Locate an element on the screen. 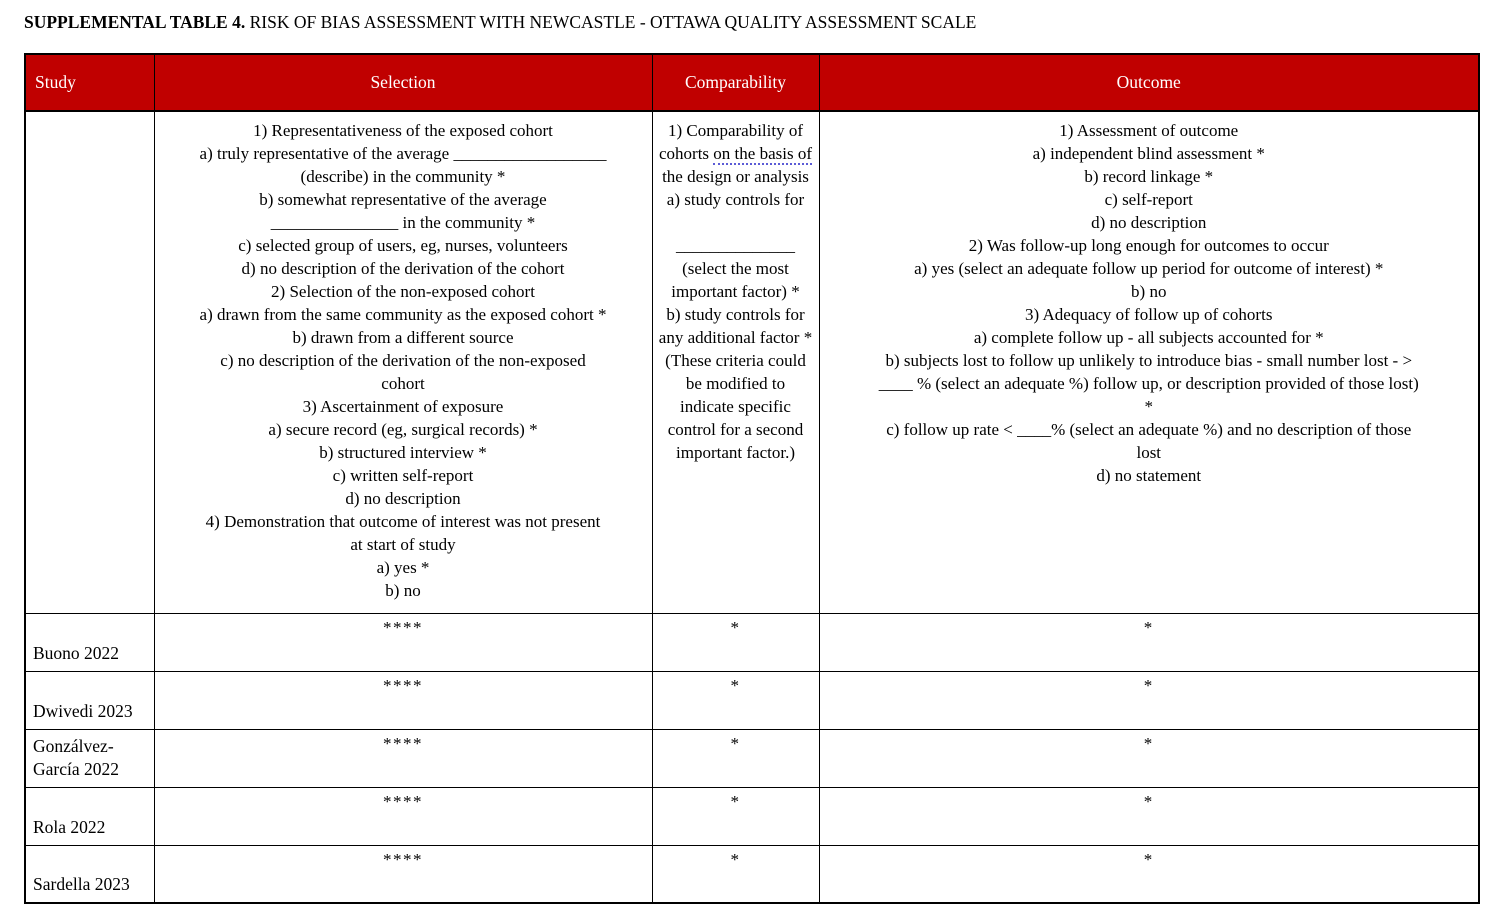 The image size is (1506, 909). column-header-comparability: Comparability is located at coordinates (735, 82).